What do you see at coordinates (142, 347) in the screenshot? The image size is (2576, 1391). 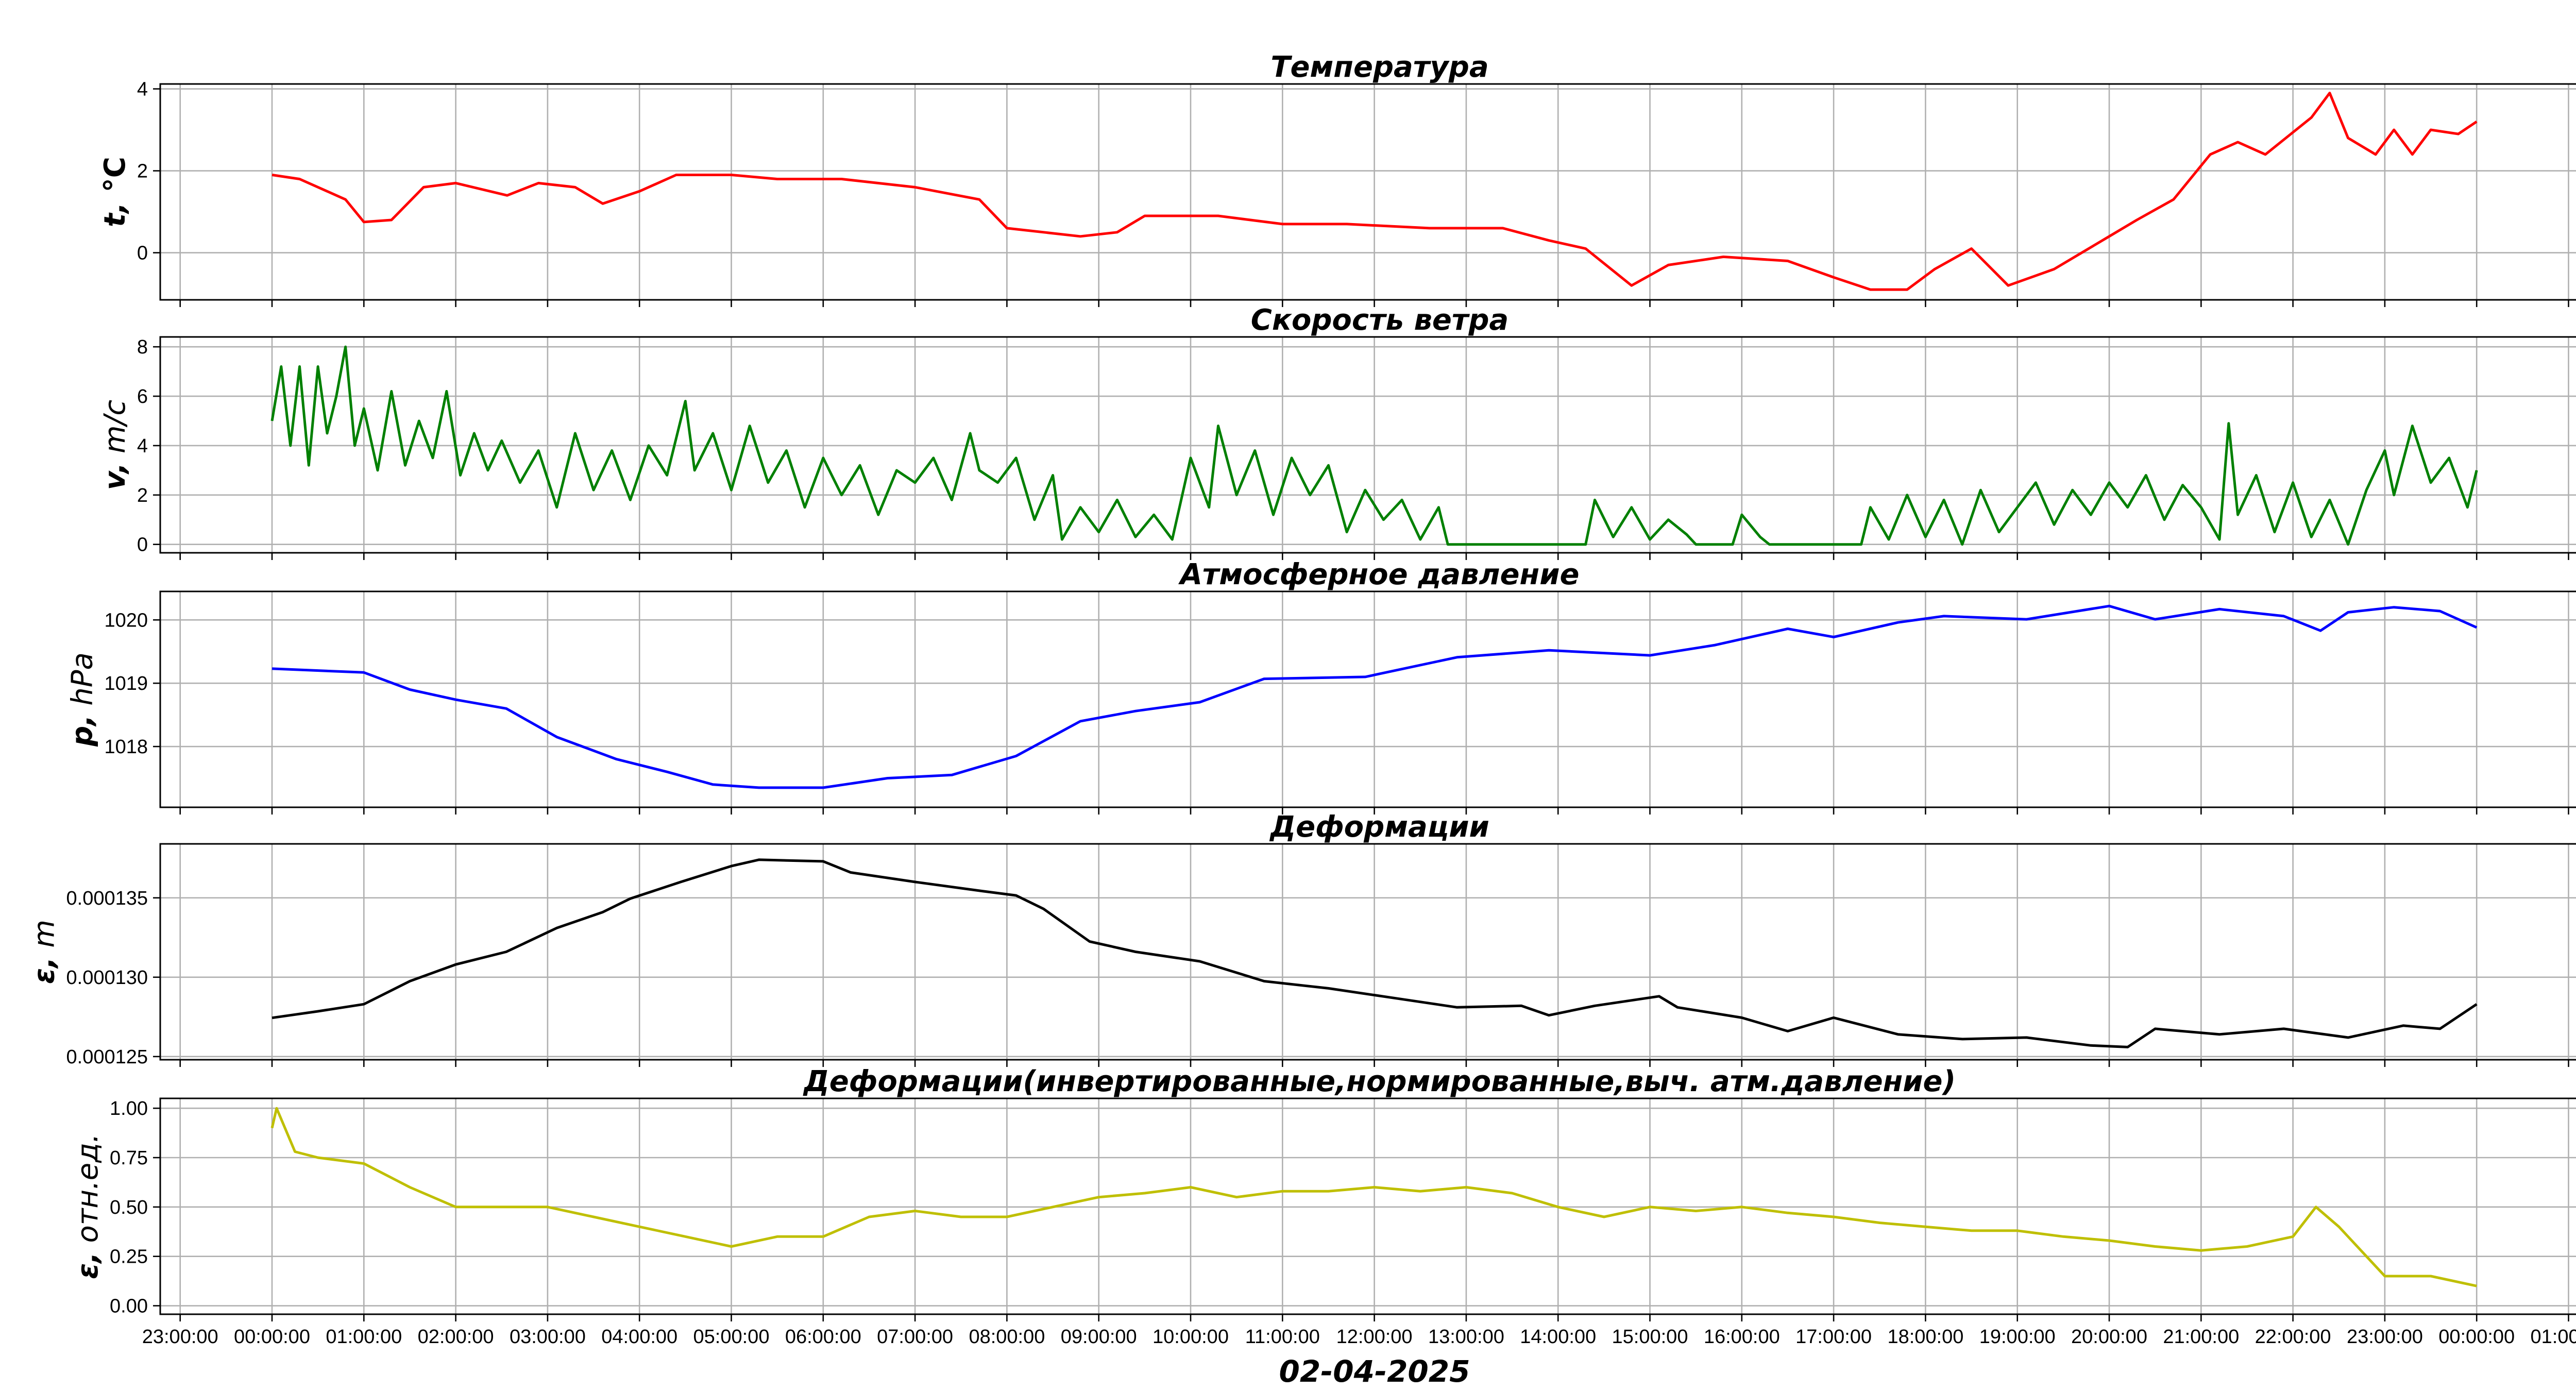 I see `y-tick-label: 8` at bounding box center [142, 347].